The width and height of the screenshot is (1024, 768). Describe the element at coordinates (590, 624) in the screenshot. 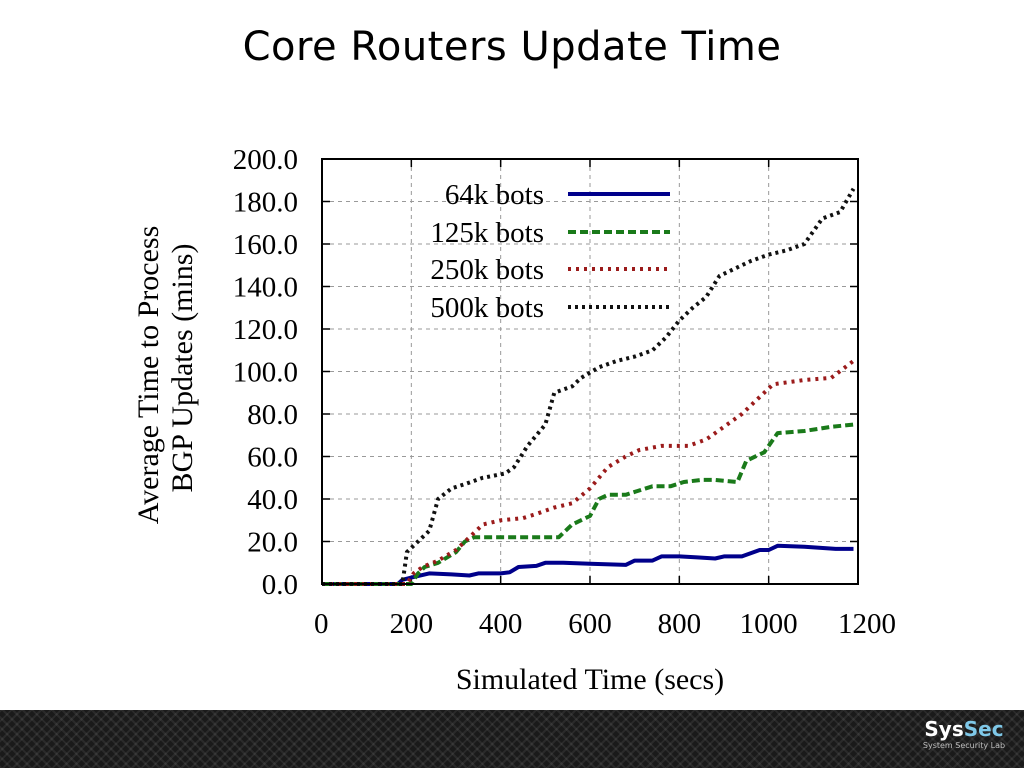

I see `x-tick-label: 600` at that location.